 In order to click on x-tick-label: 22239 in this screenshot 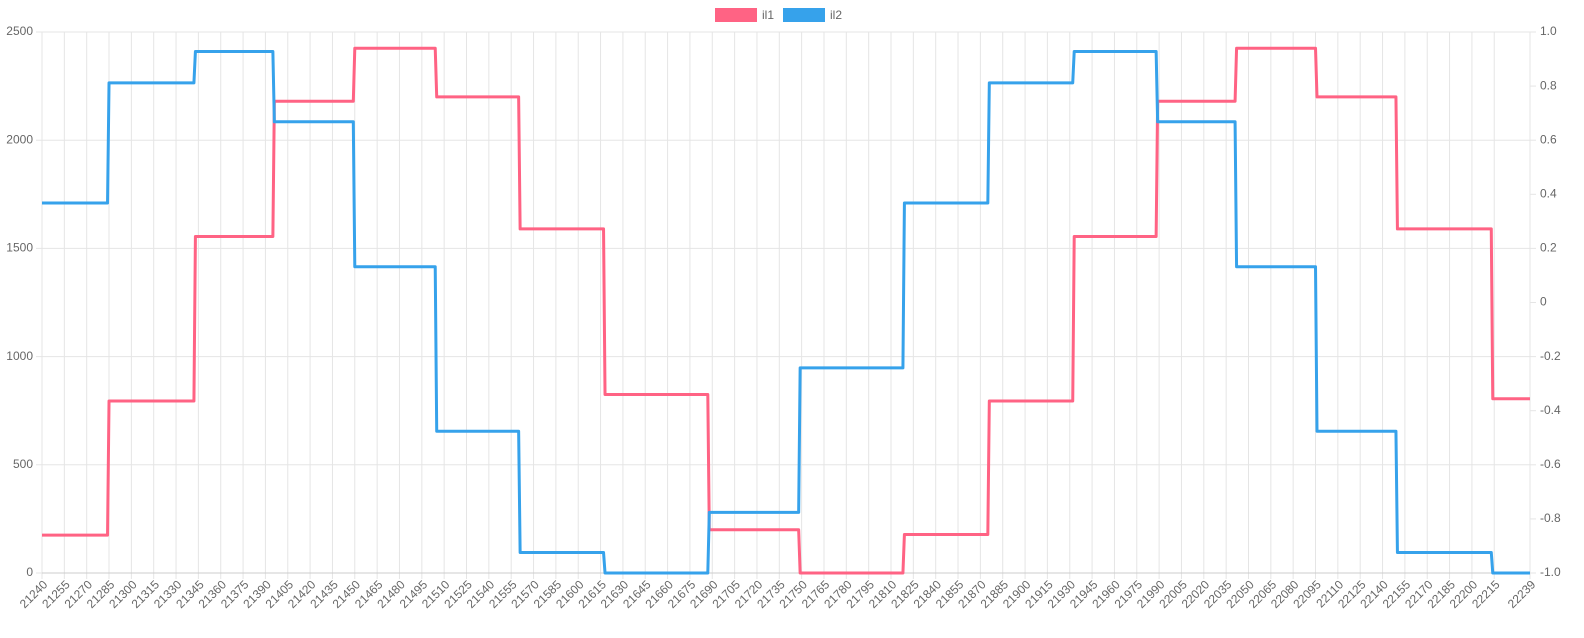, I will do `click(1522, 594)`.